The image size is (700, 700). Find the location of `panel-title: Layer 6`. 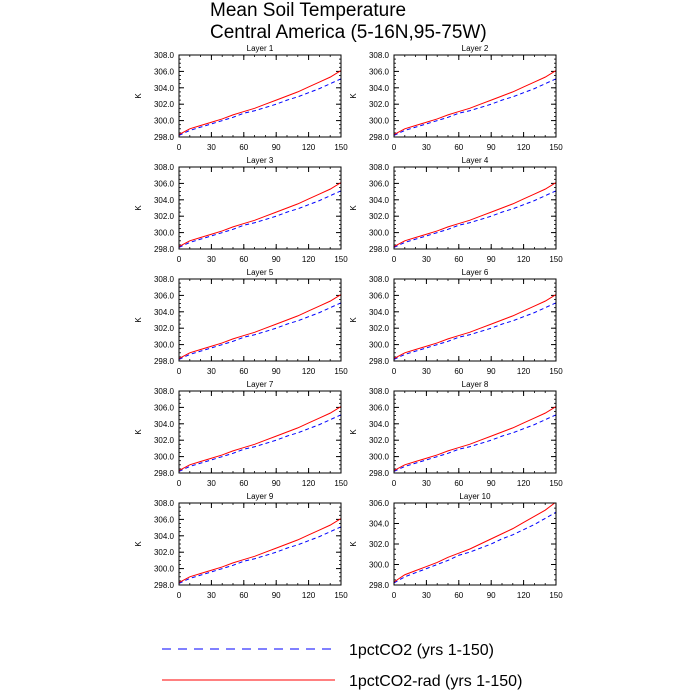

panel-title: Layer 6 is located at coordinates (475, 272).